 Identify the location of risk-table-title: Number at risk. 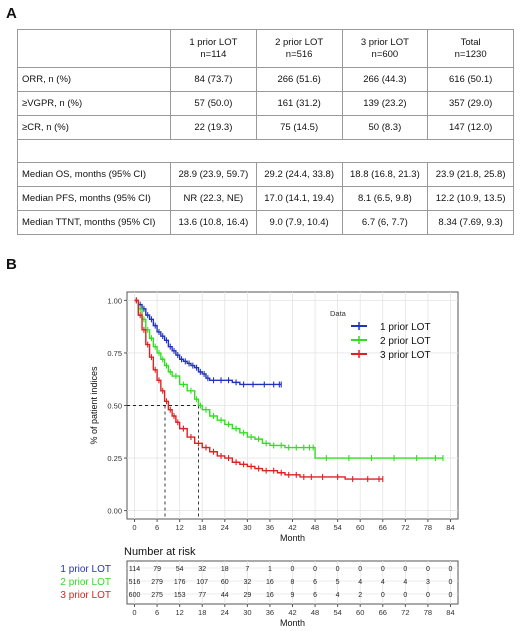
(160, 552).